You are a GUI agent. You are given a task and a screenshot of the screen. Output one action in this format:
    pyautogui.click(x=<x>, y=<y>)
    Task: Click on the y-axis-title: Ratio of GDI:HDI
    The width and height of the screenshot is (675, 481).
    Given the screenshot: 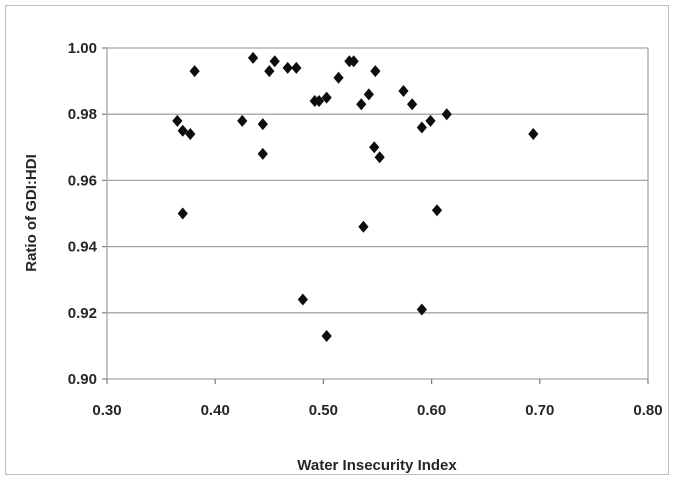 What is the action you would take?
    pyautogui.click(x=31, y=213)
    